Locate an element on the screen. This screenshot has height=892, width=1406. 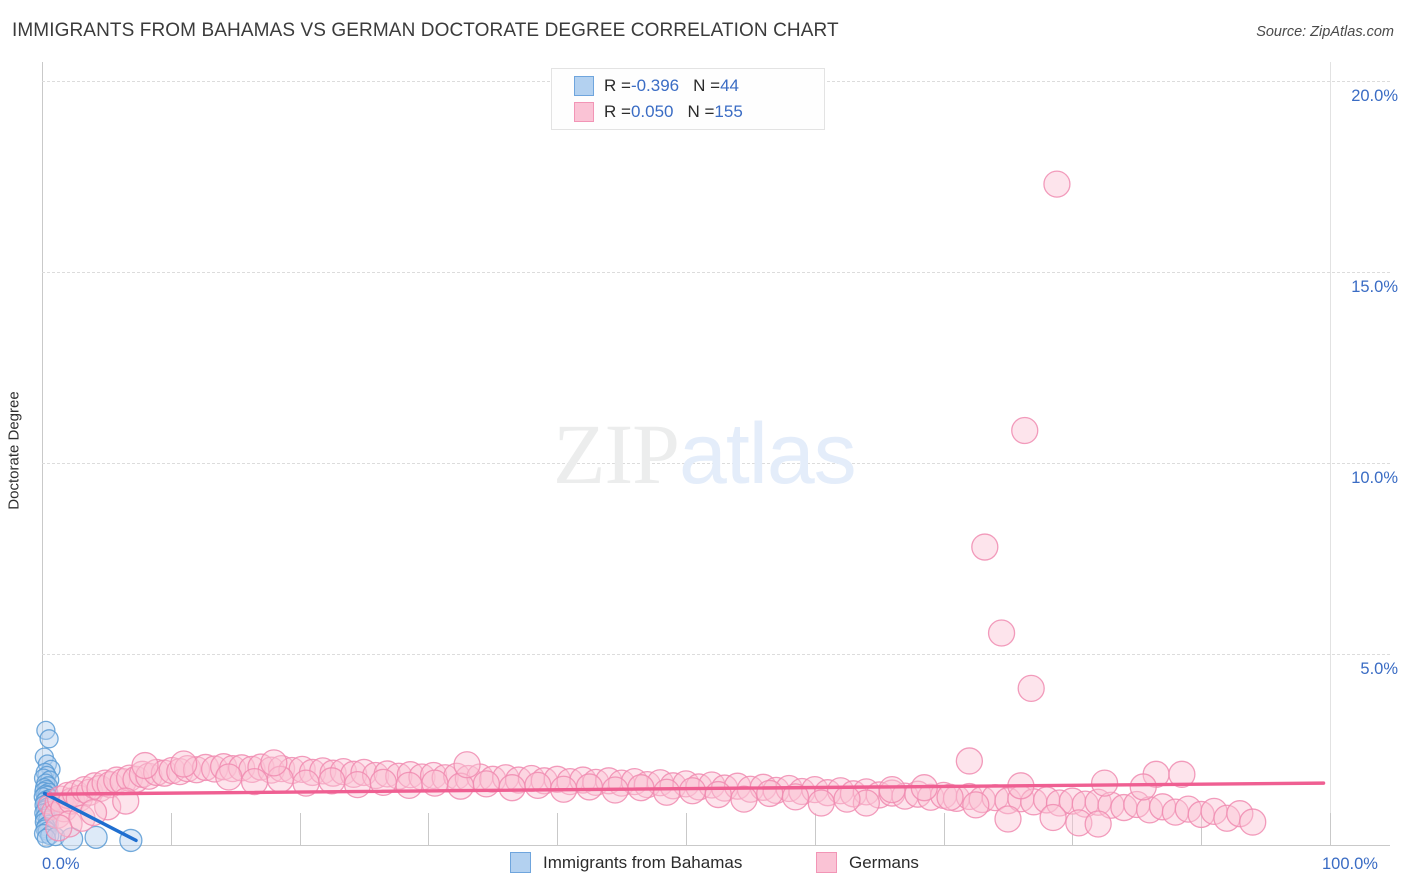
series-legend-germans: Germans is located at coordinates (867, 862).